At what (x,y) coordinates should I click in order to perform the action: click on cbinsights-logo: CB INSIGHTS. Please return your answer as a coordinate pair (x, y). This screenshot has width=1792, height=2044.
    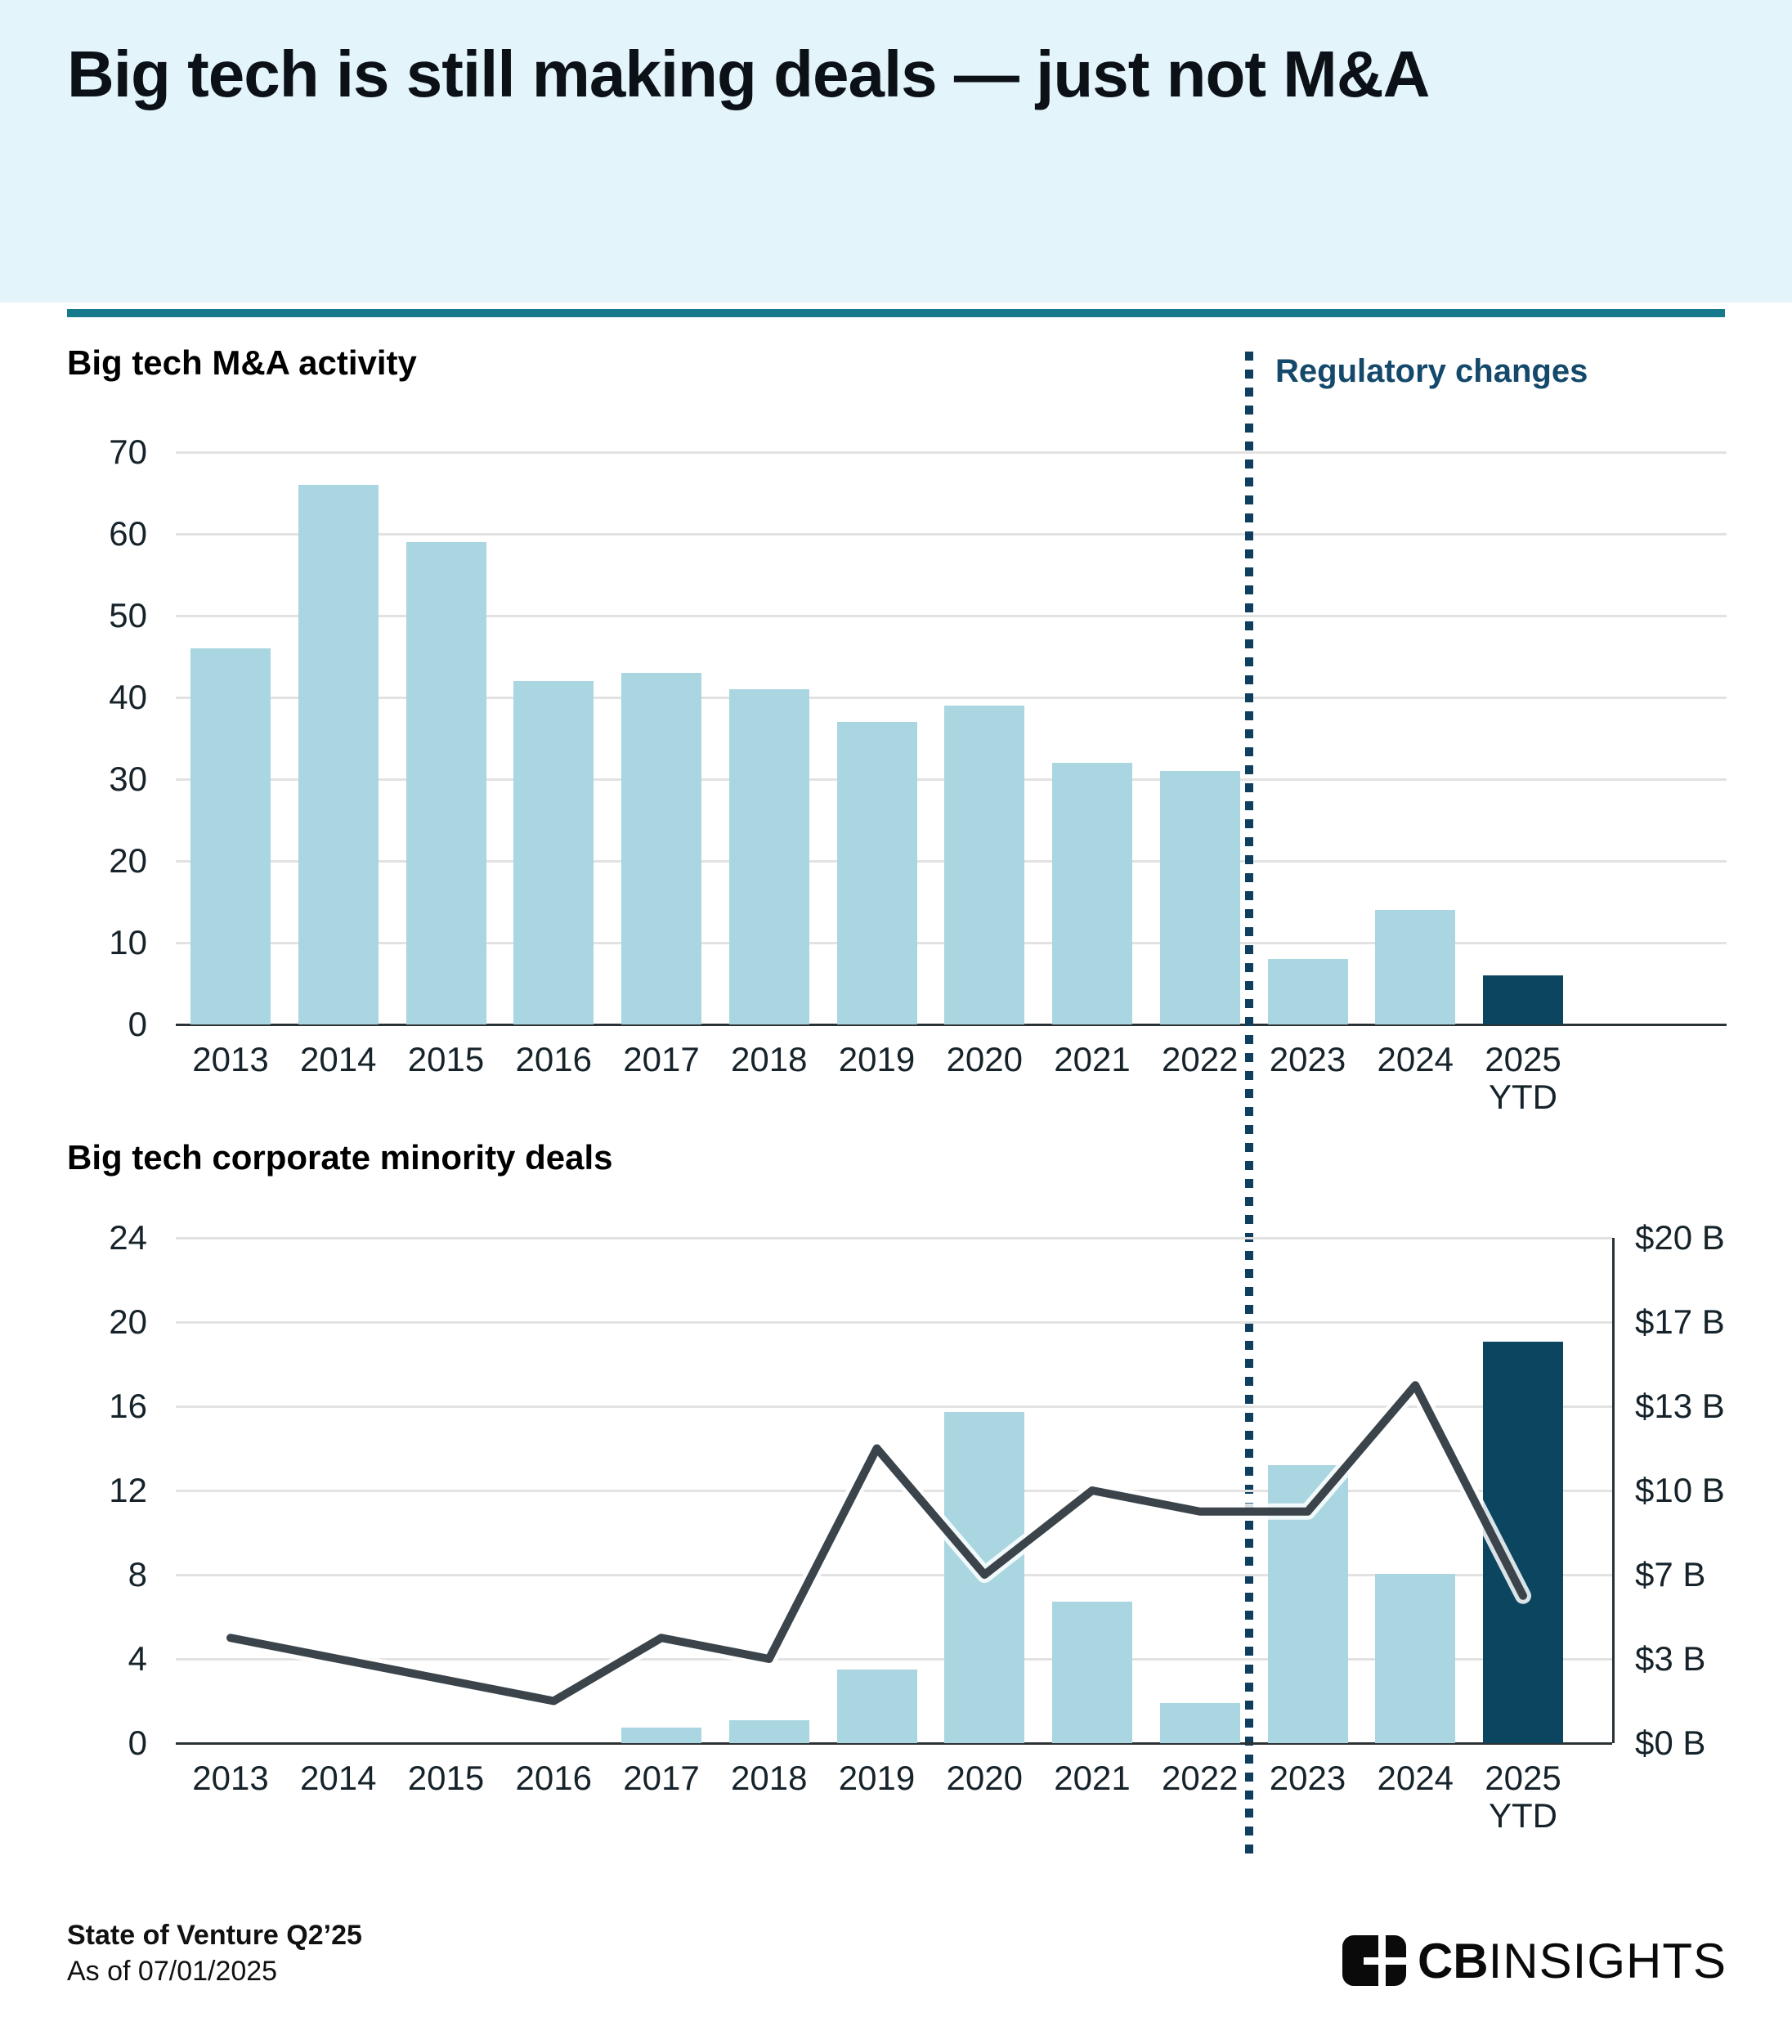
    Looking at the image, I should click on (1534, 1960).